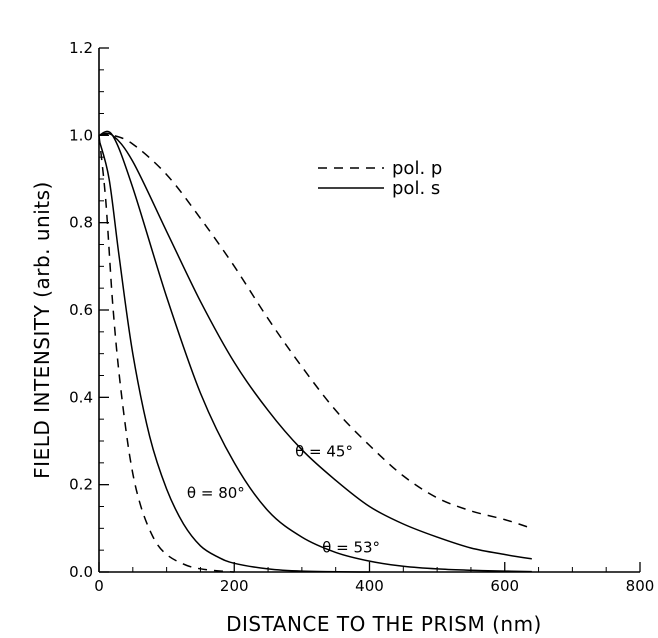  I want to click on x-tick-label: 0, so click(99, 586).